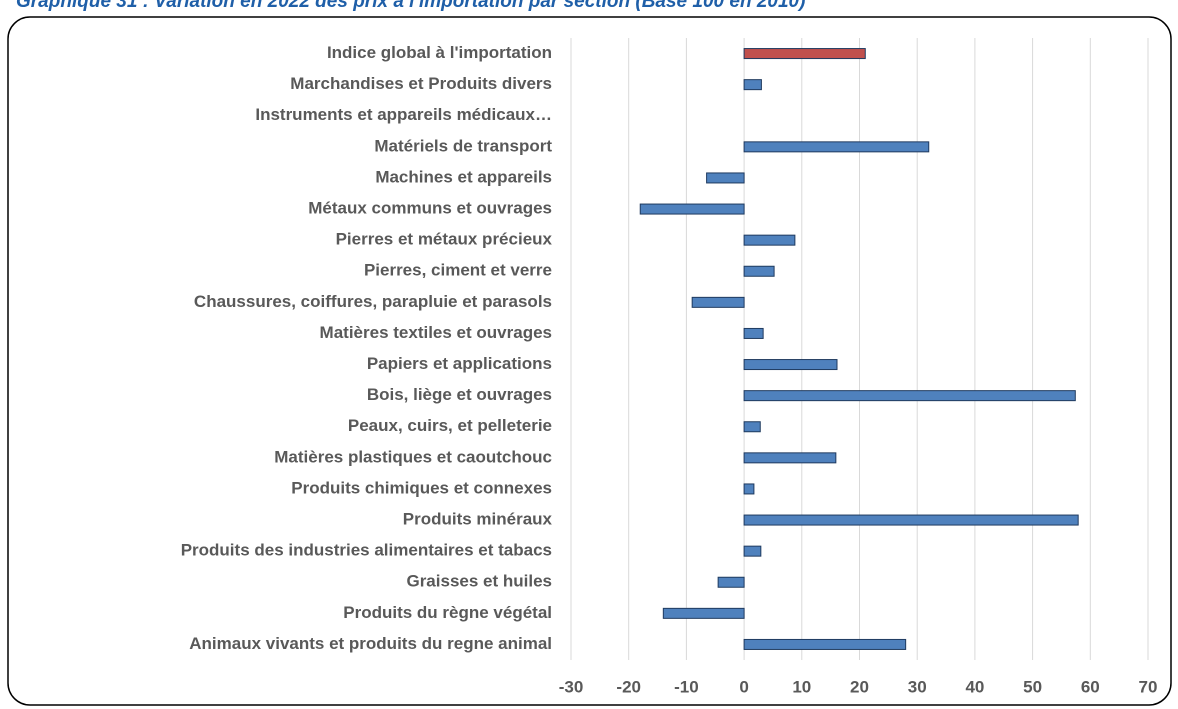 Image resolution: width=1178 pixels, height=709 pixels. Describe the element at coordinates (439, 52) in the screenshot. I see `y-tick-label: Indice global à l'importation` at that location.